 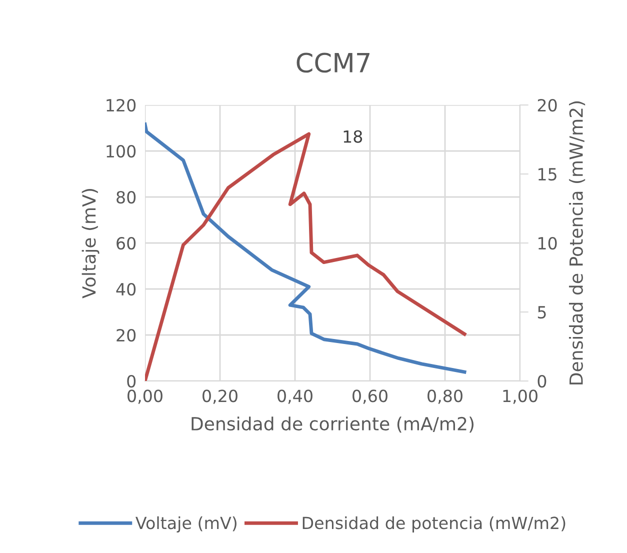 I want to click on annotation: 18, so click(x=353, y=136).